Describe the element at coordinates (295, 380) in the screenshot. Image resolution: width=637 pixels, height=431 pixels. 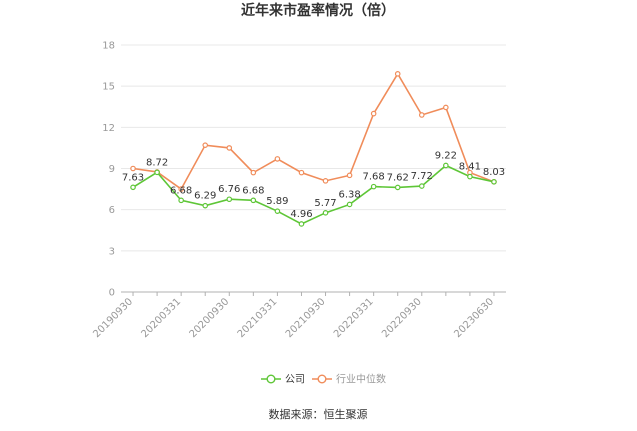
I see `legend-label: 公司` at that location.